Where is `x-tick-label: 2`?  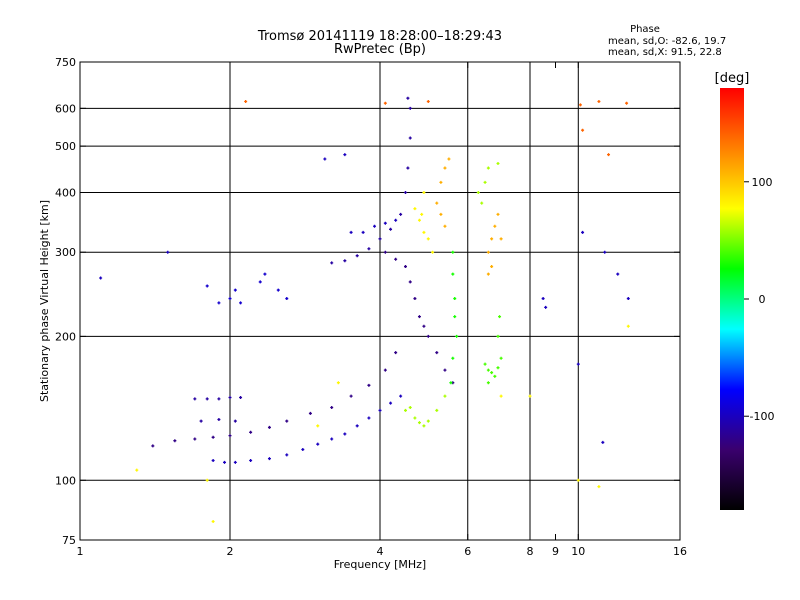 x-tick-label: 2 is located at coordinates (230, 551).